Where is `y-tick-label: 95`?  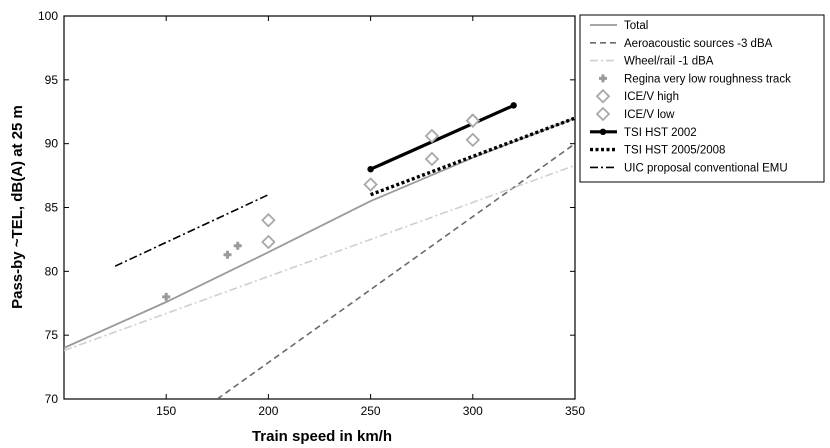
y-tick-label: 95 is located at coordinates (52, 80).